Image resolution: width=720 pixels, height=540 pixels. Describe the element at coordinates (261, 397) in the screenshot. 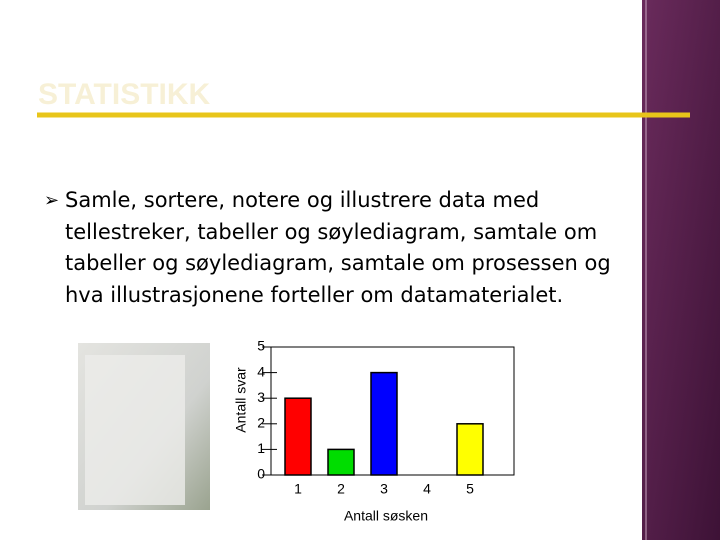

I see `y-tick-label: 3` at that location.